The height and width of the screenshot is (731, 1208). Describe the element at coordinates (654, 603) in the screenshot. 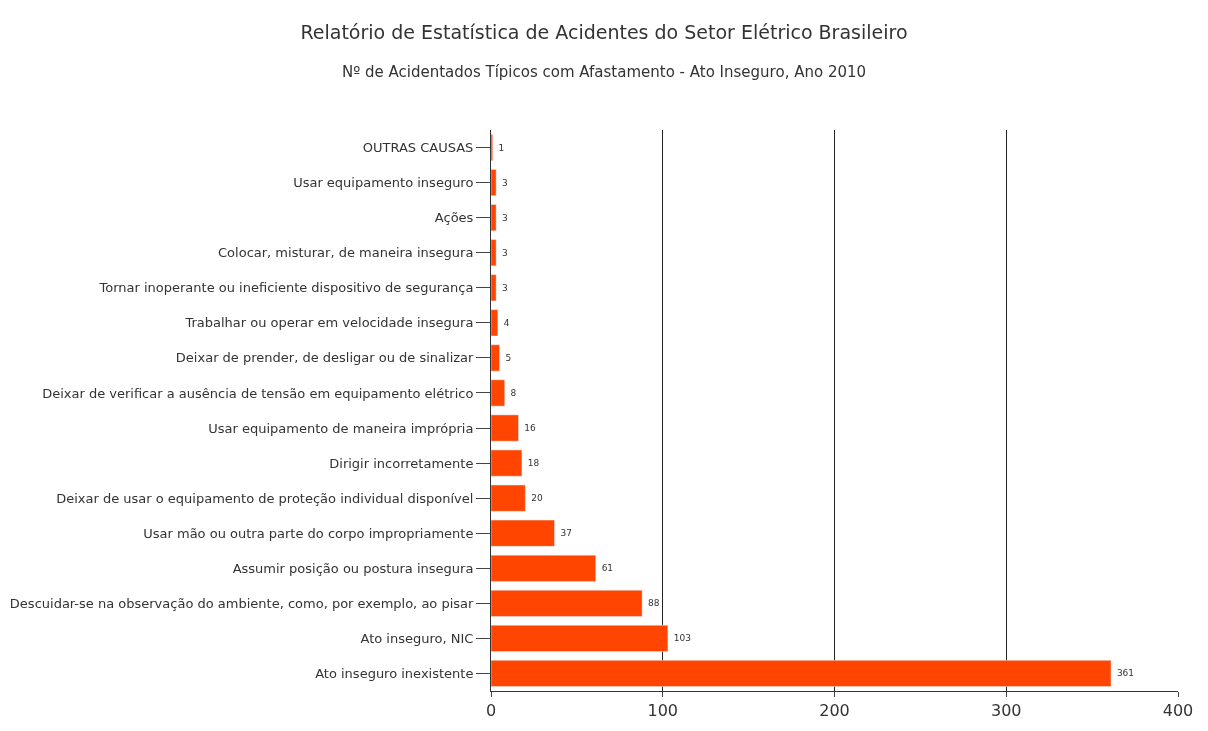

I see `data-label: 88` at that location.